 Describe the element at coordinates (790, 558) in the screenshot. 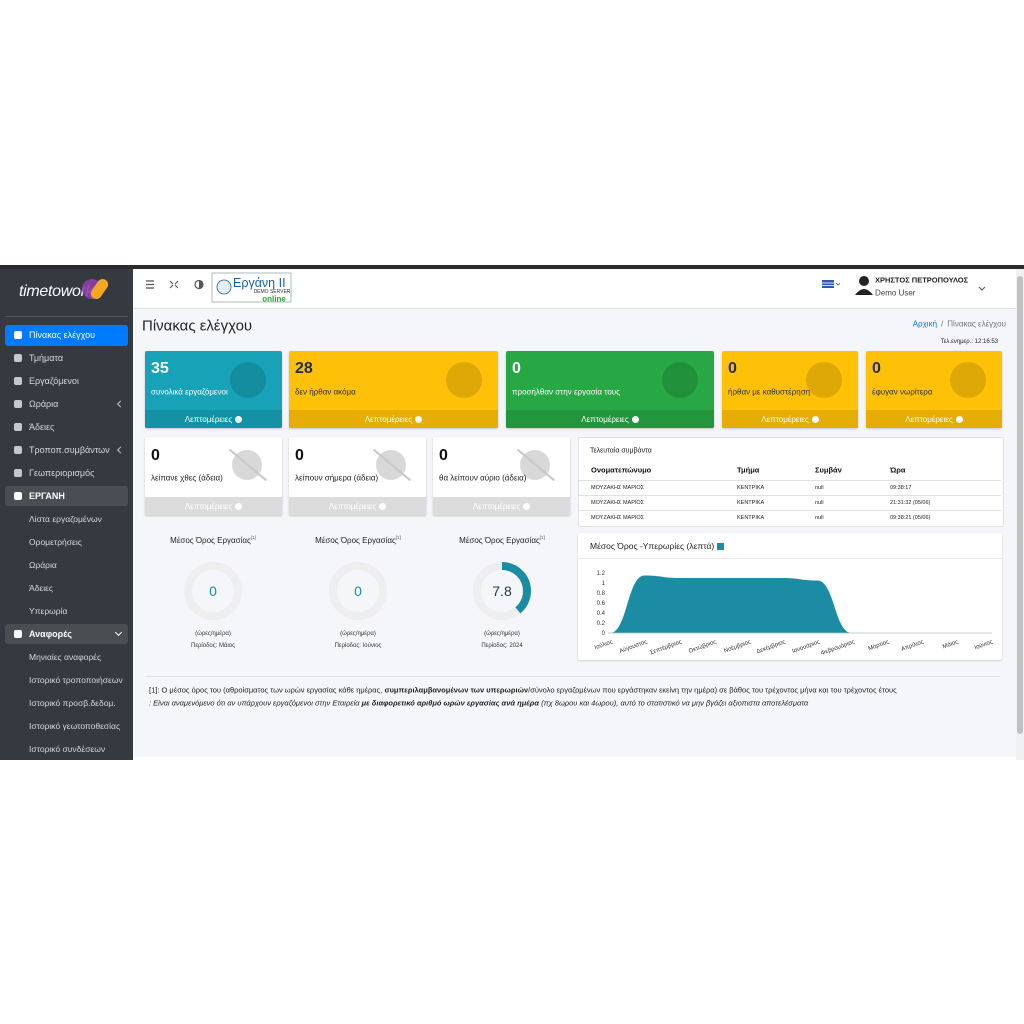

I see `chart-panel-divider` at that location.